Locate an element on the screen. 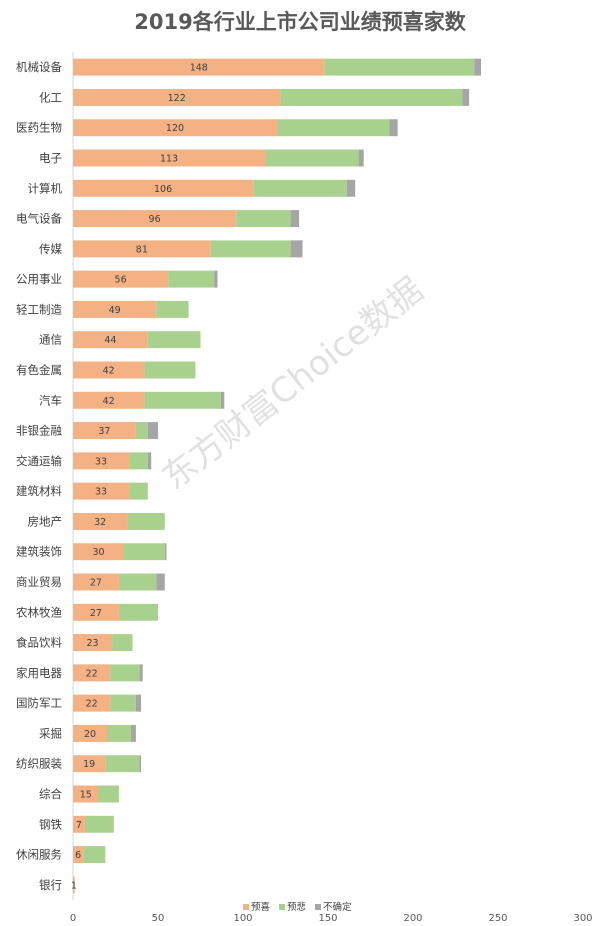 The width and height of the screenshot is (600, 926). category-label: 通信 is located at coordinates (50, 340).